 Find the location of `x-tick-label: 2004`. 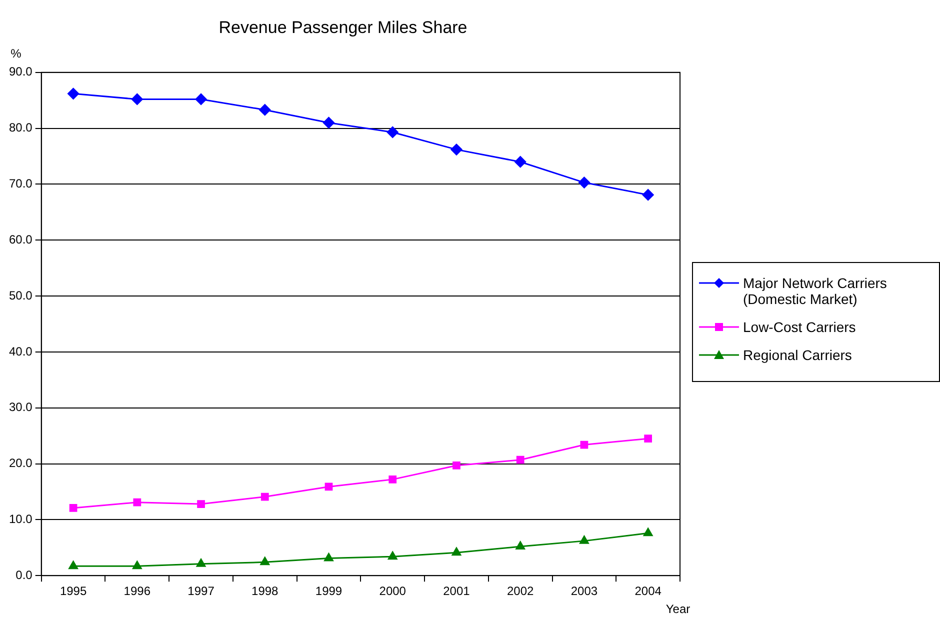

x-tick-label: 2004 is located at coordinates (648, 591).